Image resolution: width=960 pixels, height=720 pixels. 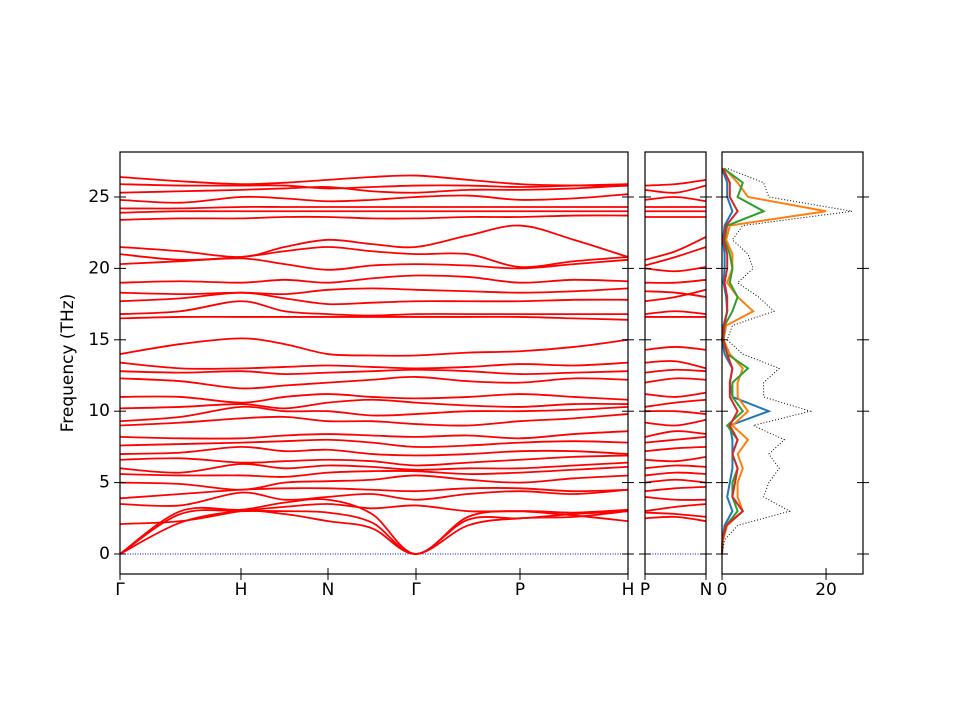 What do you see at coordinates (99, 268) in the screenshot?
I see `y-tick-label: 20` at bounding box center [99, 268].